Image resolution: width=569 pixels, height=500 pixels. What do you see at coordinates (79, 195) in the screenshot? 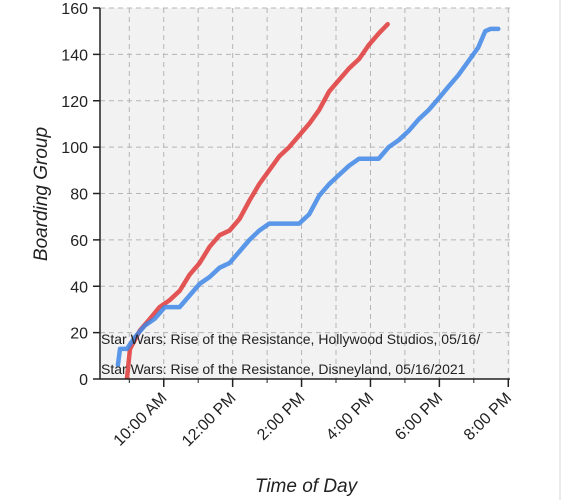
I see `y-tick-label: 80` at bounding box center [79, 195].